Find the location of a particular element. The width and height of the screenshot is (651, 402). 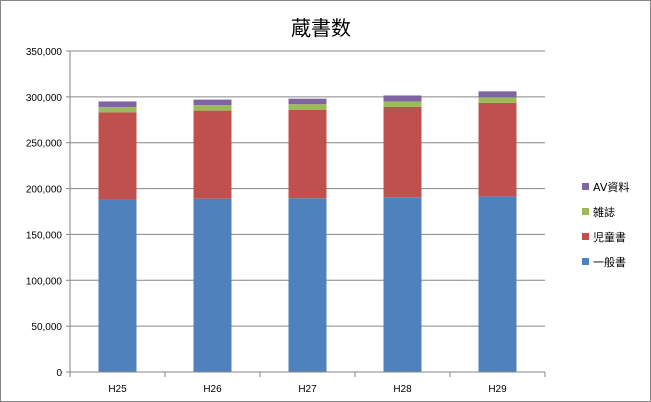

x-tick-label: H27 is located at coordinates (307, 389).